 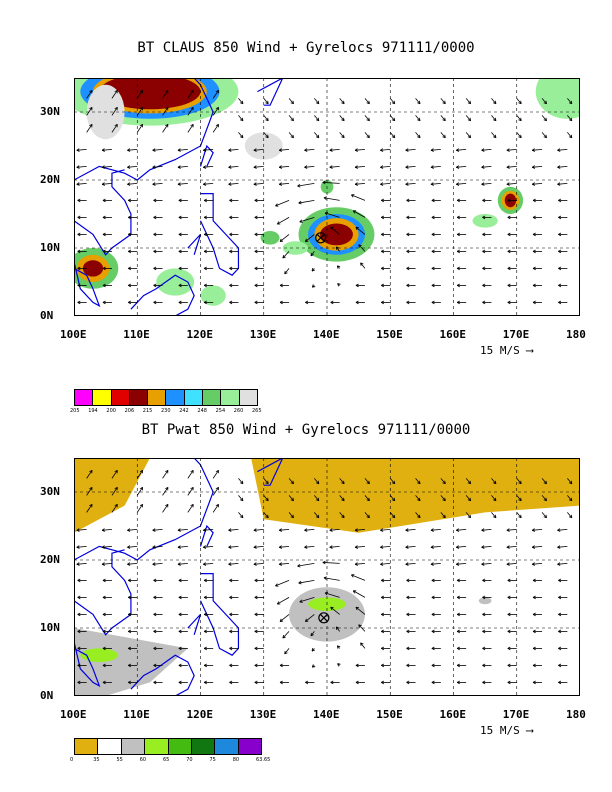 I want to click on colorbar-tick-label: 60, so click(x=143, y=760).